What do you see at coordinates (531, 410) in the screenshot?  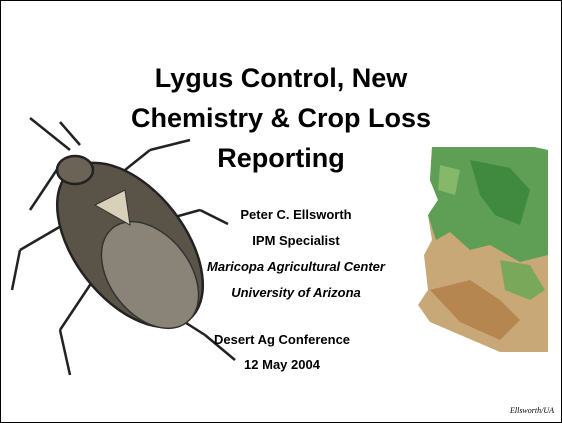 I see `footer: Ellsworth/UA` at bounding box center [531, 410].